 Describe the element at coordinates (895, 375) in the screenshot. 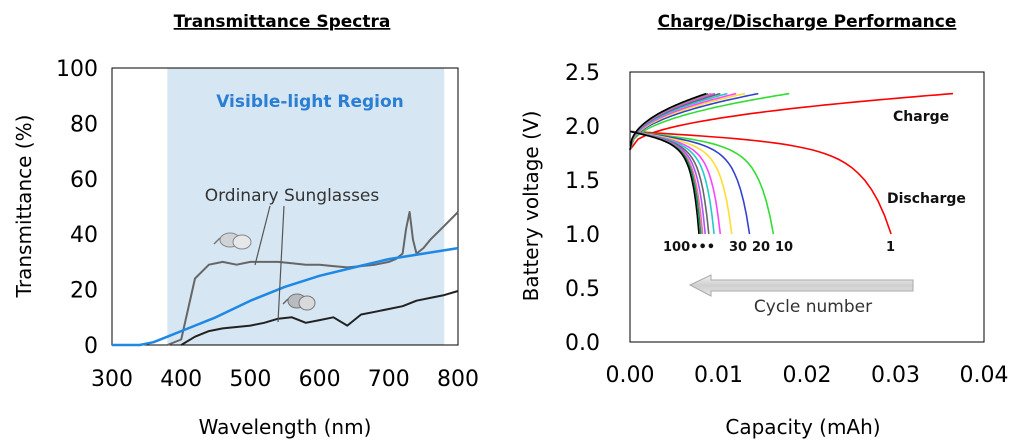

I see `right-x-tick-label: 0.03` at that location.